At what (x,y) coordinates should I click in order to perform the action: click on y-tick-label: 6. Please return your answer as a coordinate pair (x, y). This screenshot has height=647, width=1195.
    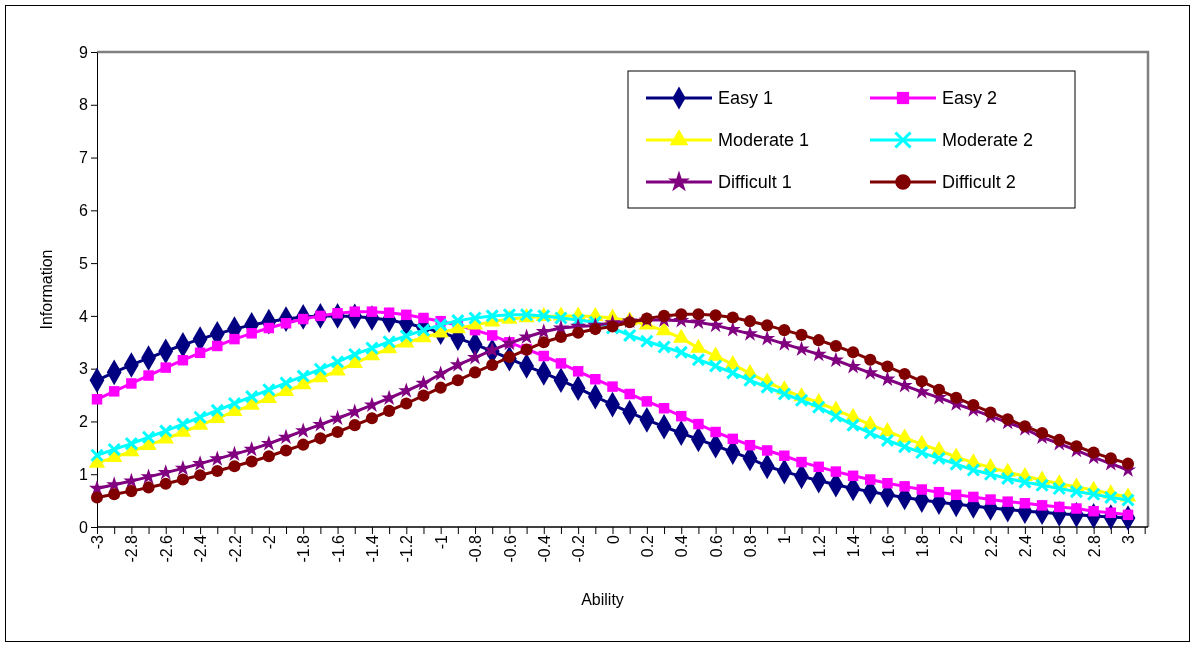
    Looking at the image, I should click on (84, 210).